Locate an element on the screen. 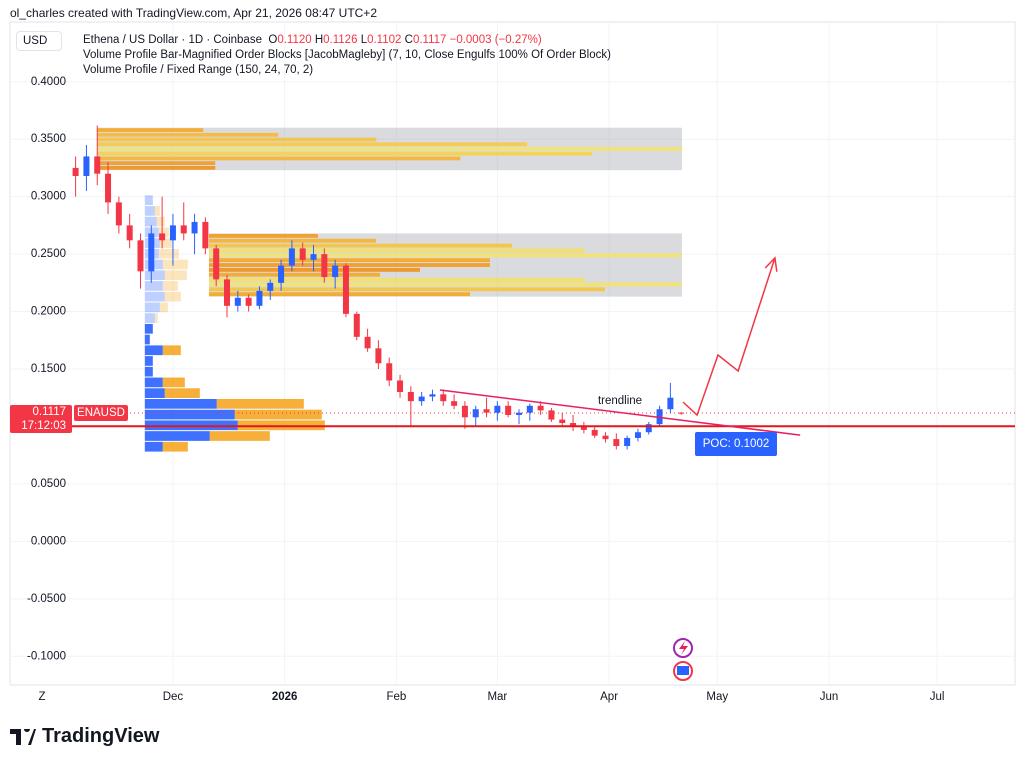  y-tick-label: 0.0000 is located at coordinates (48, 541).